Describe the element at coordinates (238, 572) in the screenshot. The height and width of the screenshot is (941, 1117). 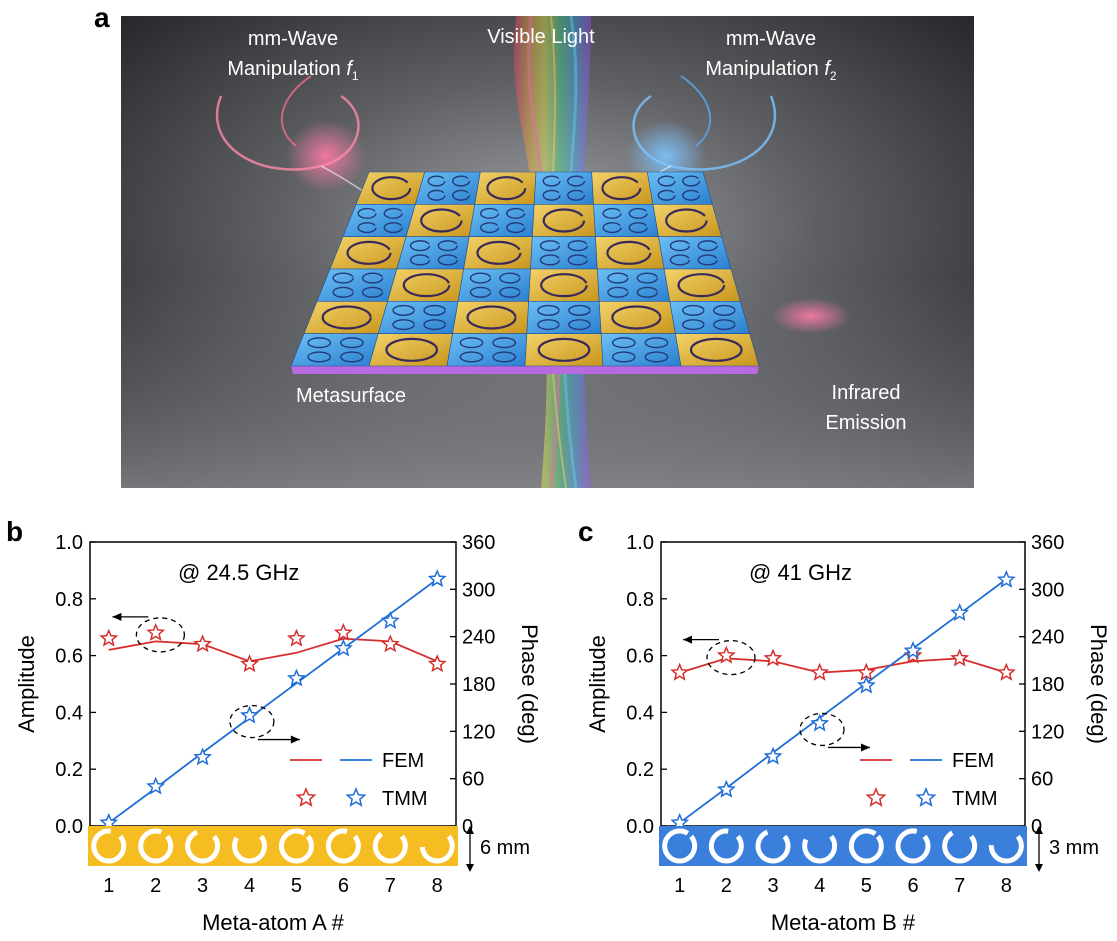
I see `frequency-annotation: @ 24.5 GHz` at that location.